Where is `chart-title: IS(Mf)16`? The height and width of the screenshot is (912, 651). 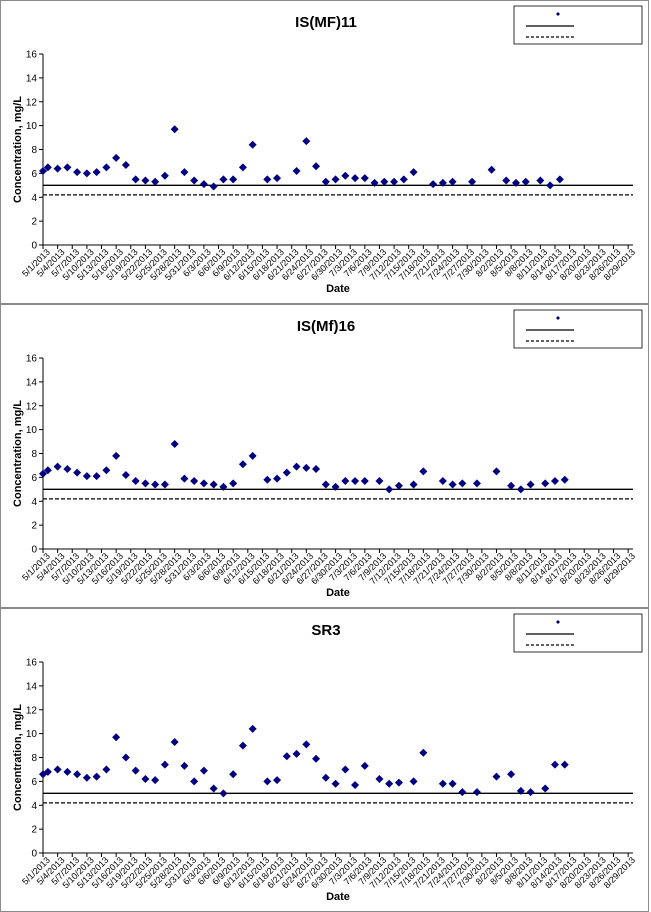 chart-title: IS(Mf)16 is located at coordinates (326, 326).